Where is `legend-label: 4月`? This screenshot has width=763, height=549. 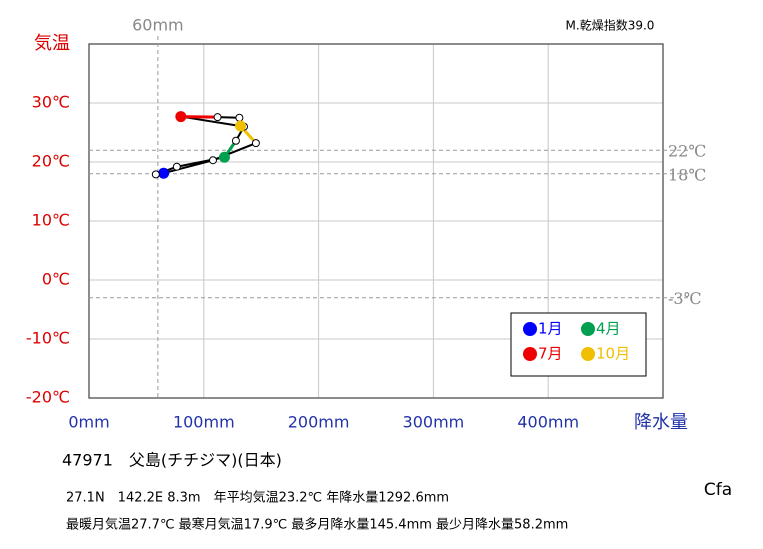 legend-label: 4月 is located at coordinates (608, 329).